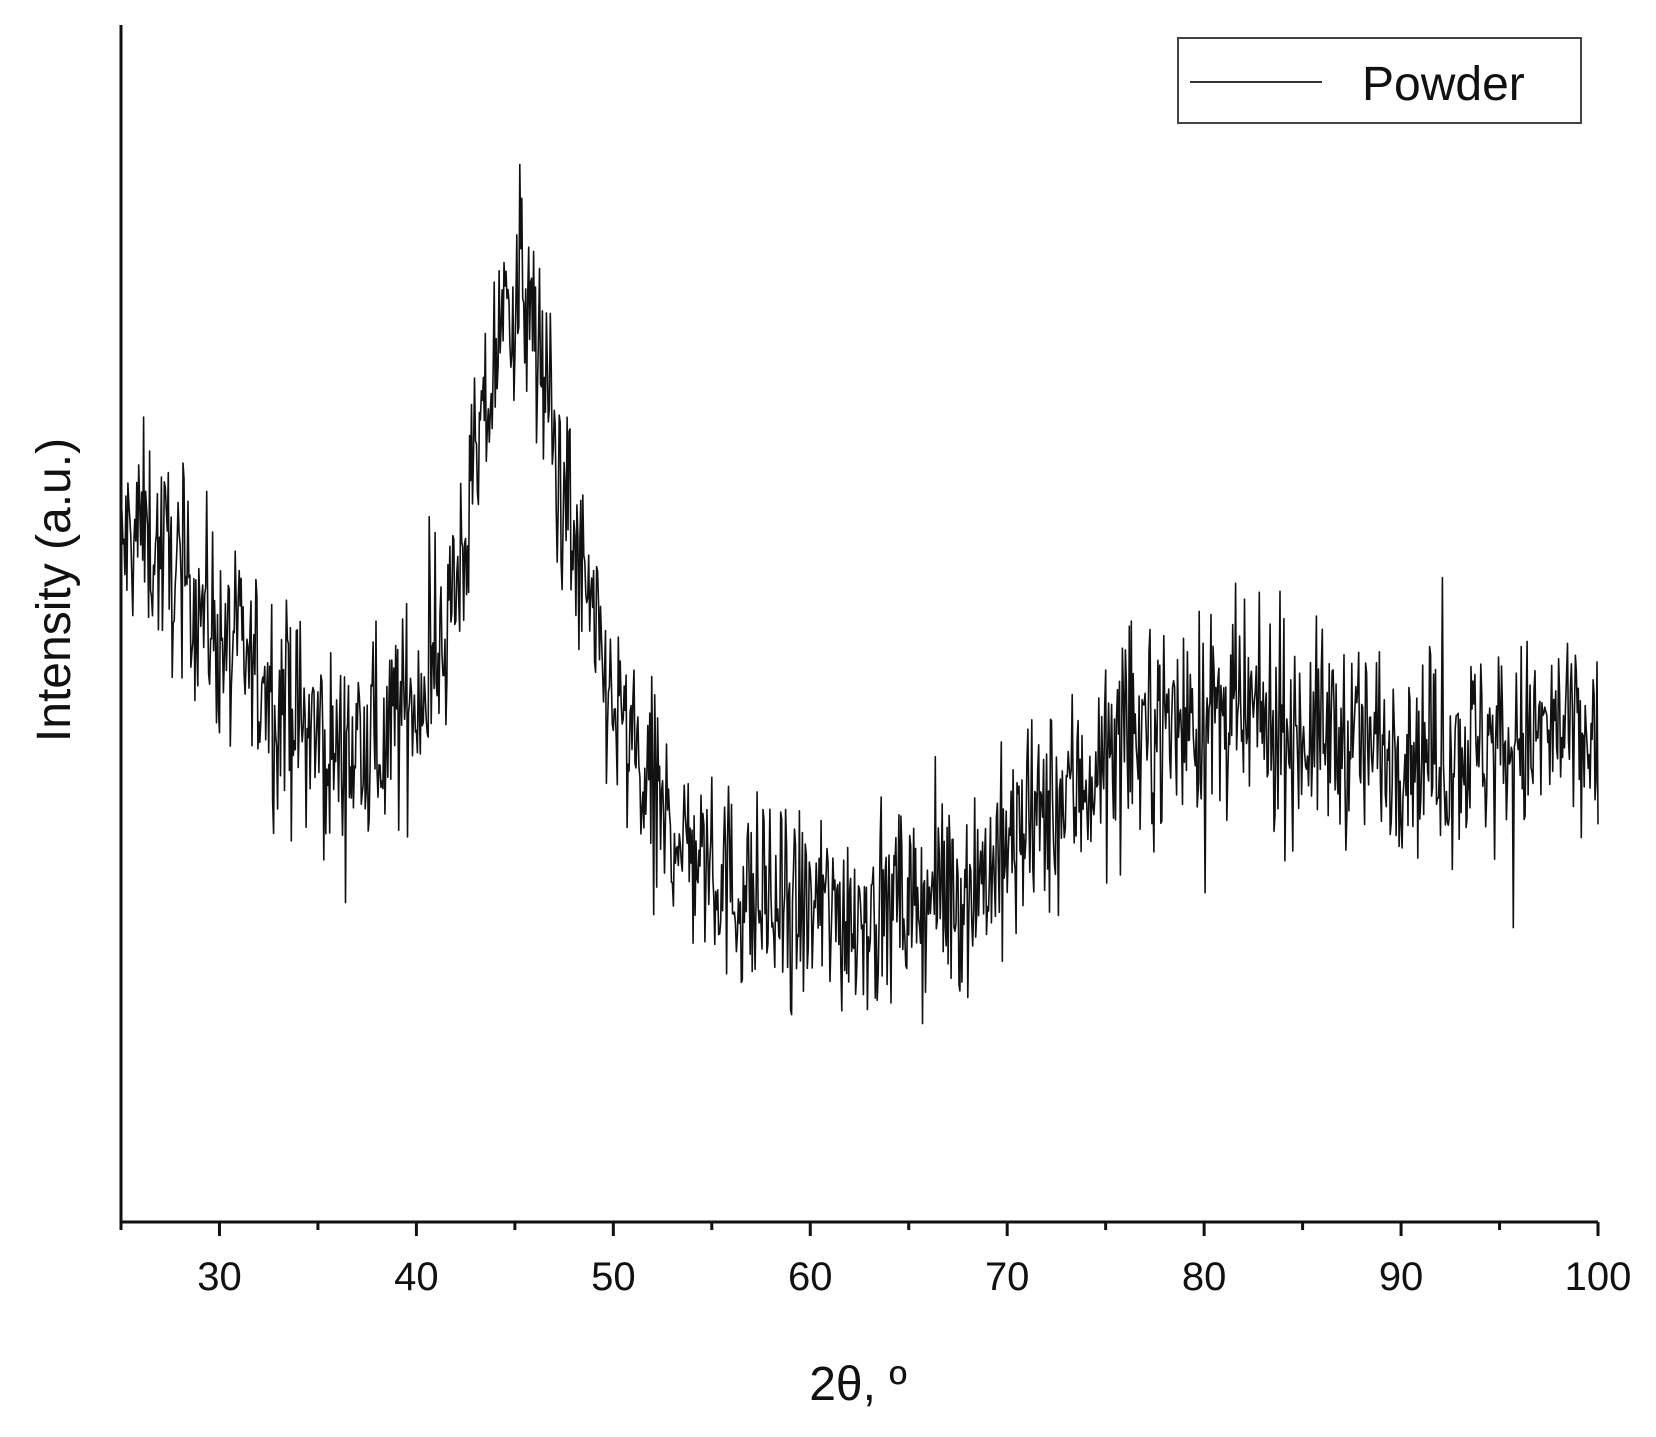 Image resolution: width=1656 pixels, height=1437 pixels. Describe the element at coordinates (1204, 1277) in the screenshot. I see `x-tick-label-80: 80` at that location.